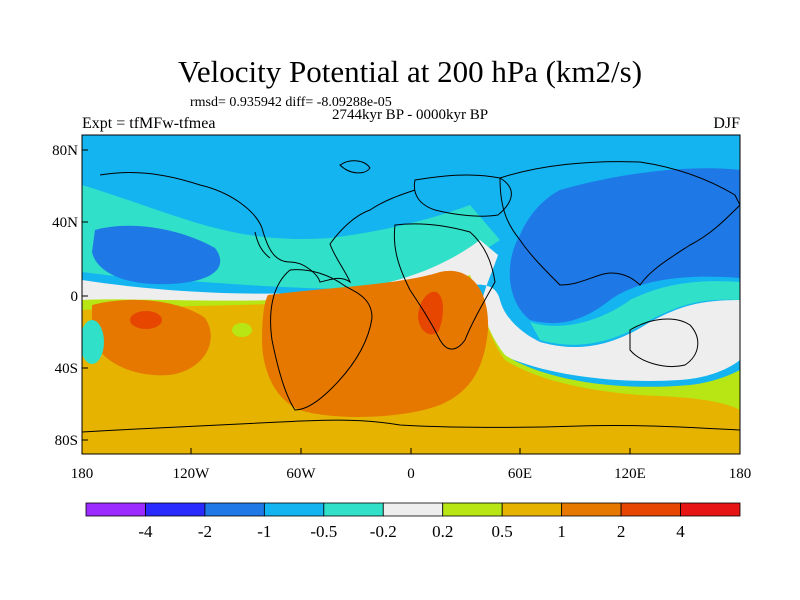 This screenshot has width=800, height=600. I want to click on lon-label-0: 0, so click(411, 474).